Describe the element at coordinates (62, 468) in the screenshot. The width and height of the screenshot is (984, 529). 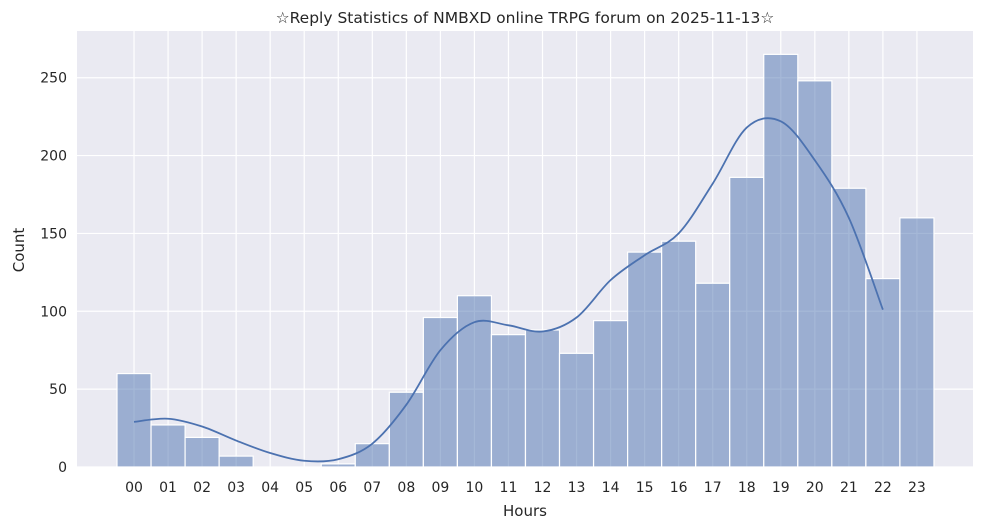
I see `y-tick-label: 0` at that location.